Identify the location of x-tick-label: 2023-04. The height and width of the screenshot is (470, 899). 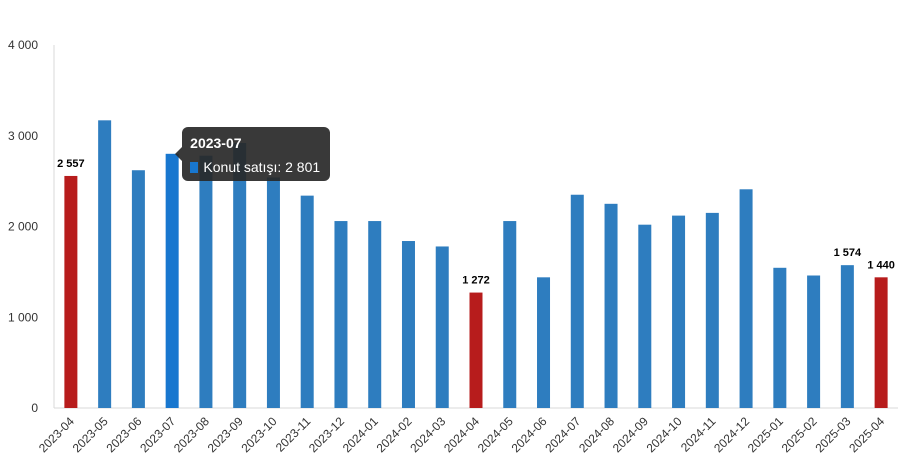
(56, 434).